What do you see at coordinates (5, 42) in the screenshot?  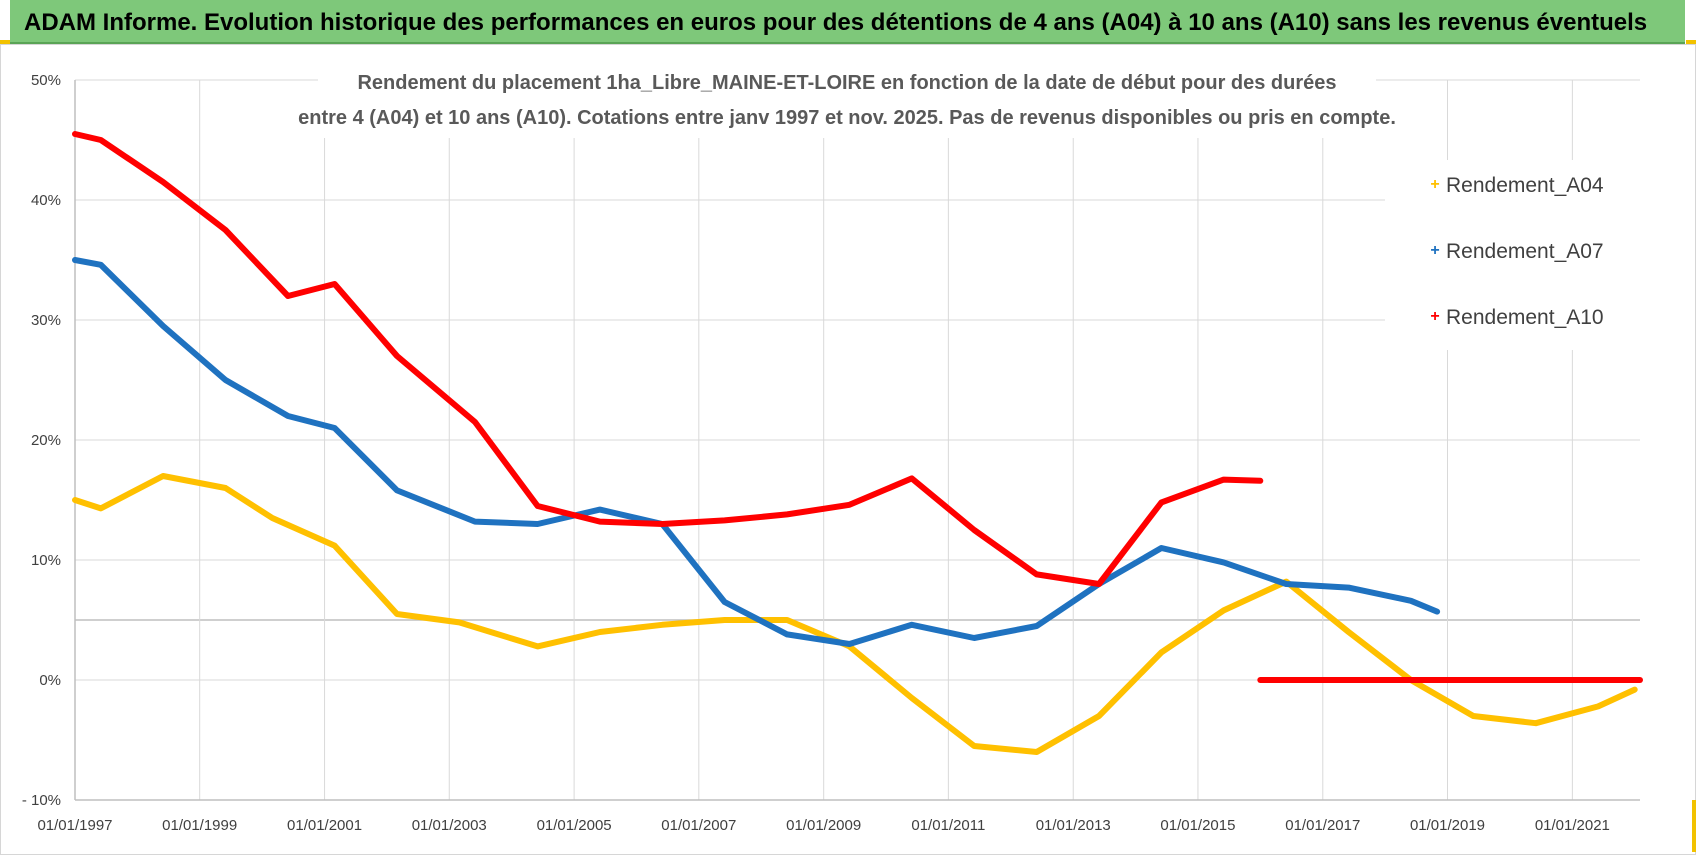 I see `corner-mark-tl` at bounding box center [5, 42].